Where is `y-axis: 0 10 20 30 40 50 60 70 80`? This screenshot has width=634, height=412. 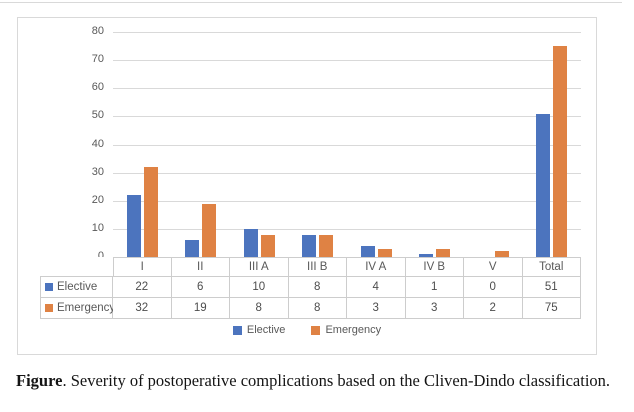
y-axis: 0 10 20 30 40 50 60 70 80 is located at coordinates (61, 148).